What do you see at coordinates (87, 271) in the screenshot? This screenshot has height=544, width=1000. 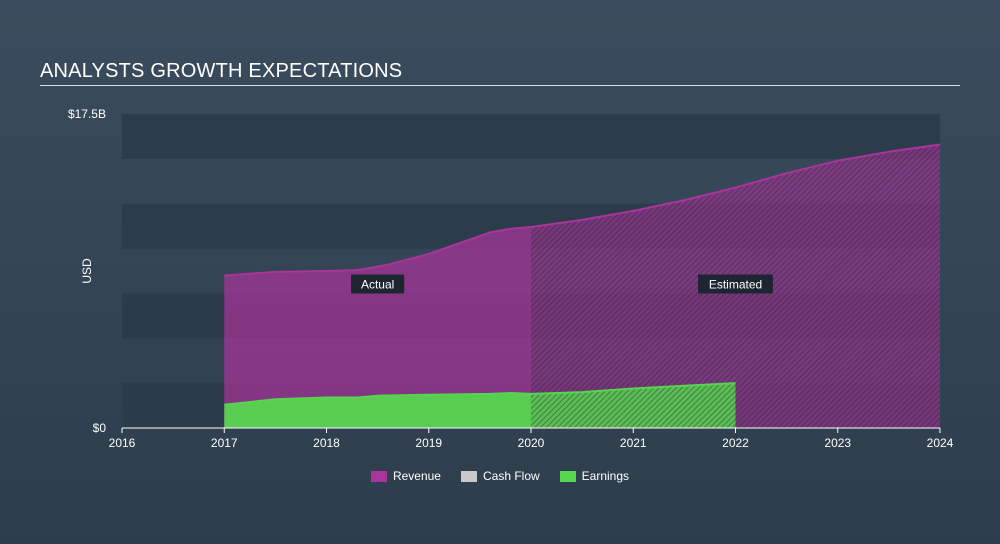 I see `y-axis-label: USD` at bounding box center [87, 271].